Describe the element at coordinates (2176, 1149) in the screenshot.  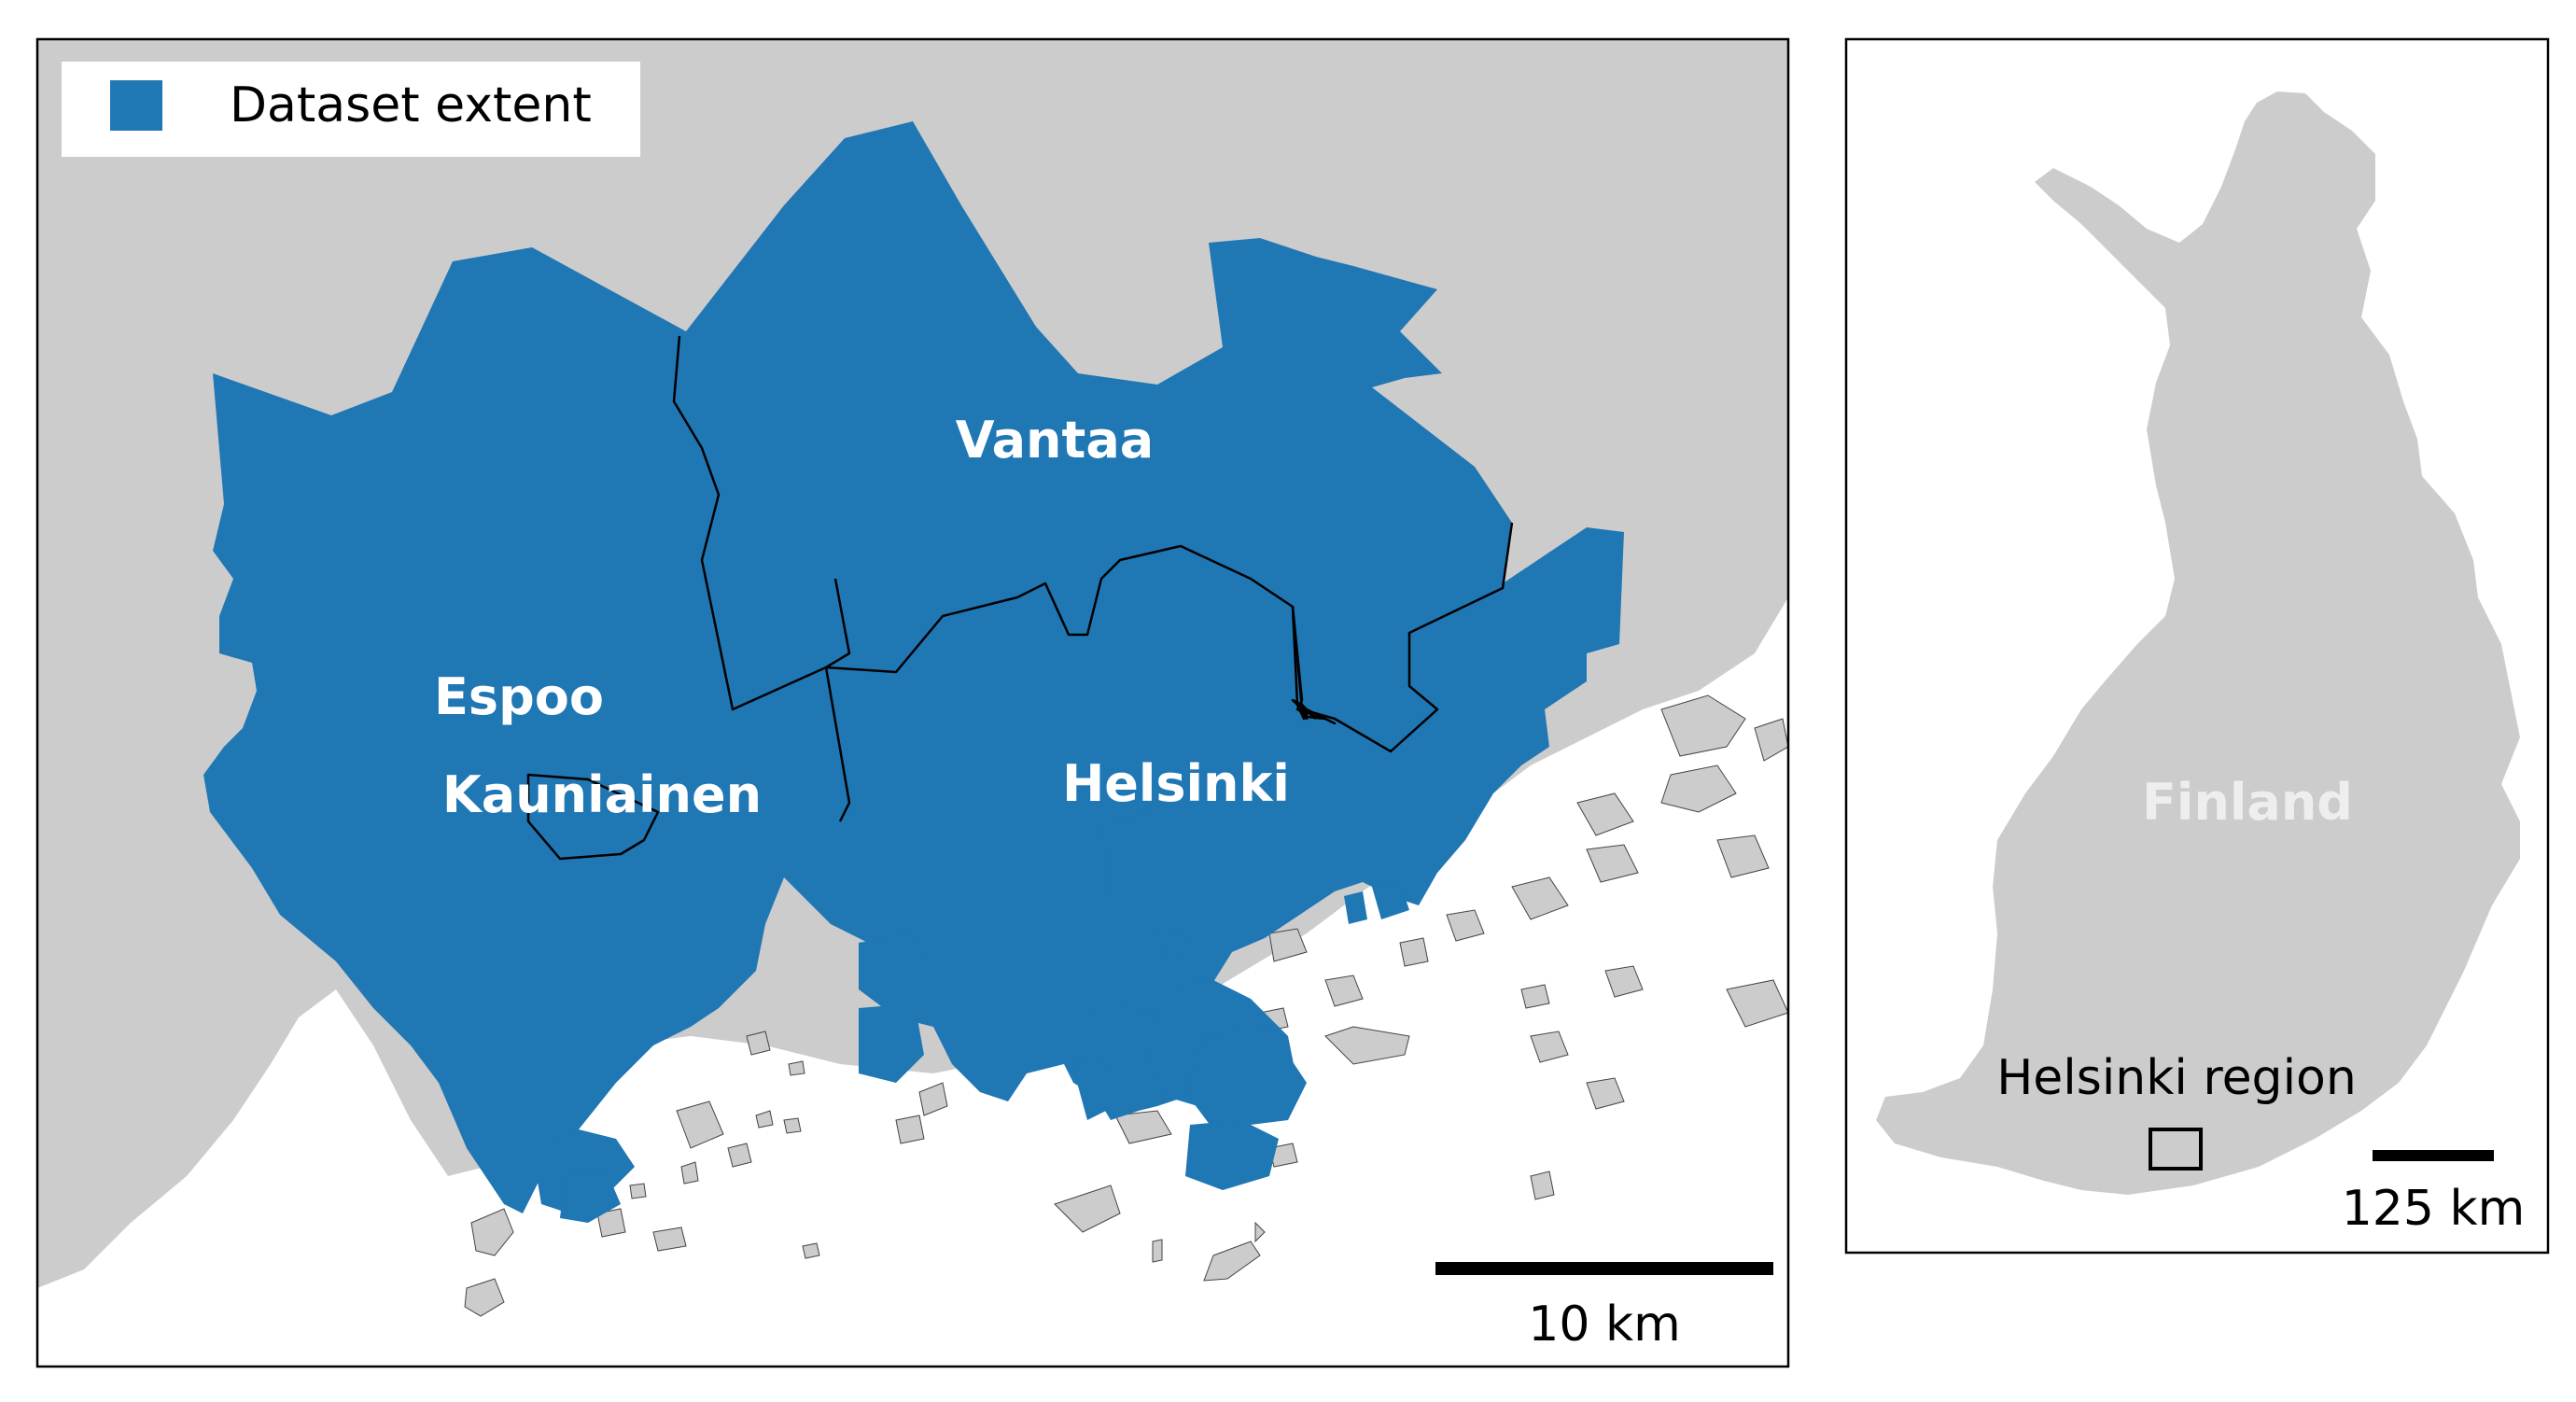
I see `helsinki-region-box` at that location.